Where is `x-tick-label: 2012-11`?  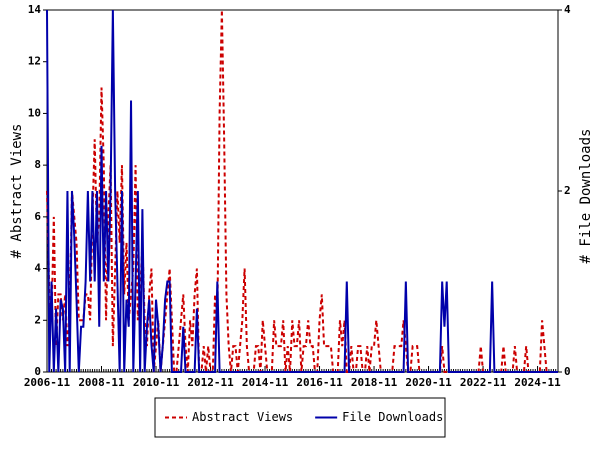
x-tick-label: 2012-11 is located at coordinates (210, 382).